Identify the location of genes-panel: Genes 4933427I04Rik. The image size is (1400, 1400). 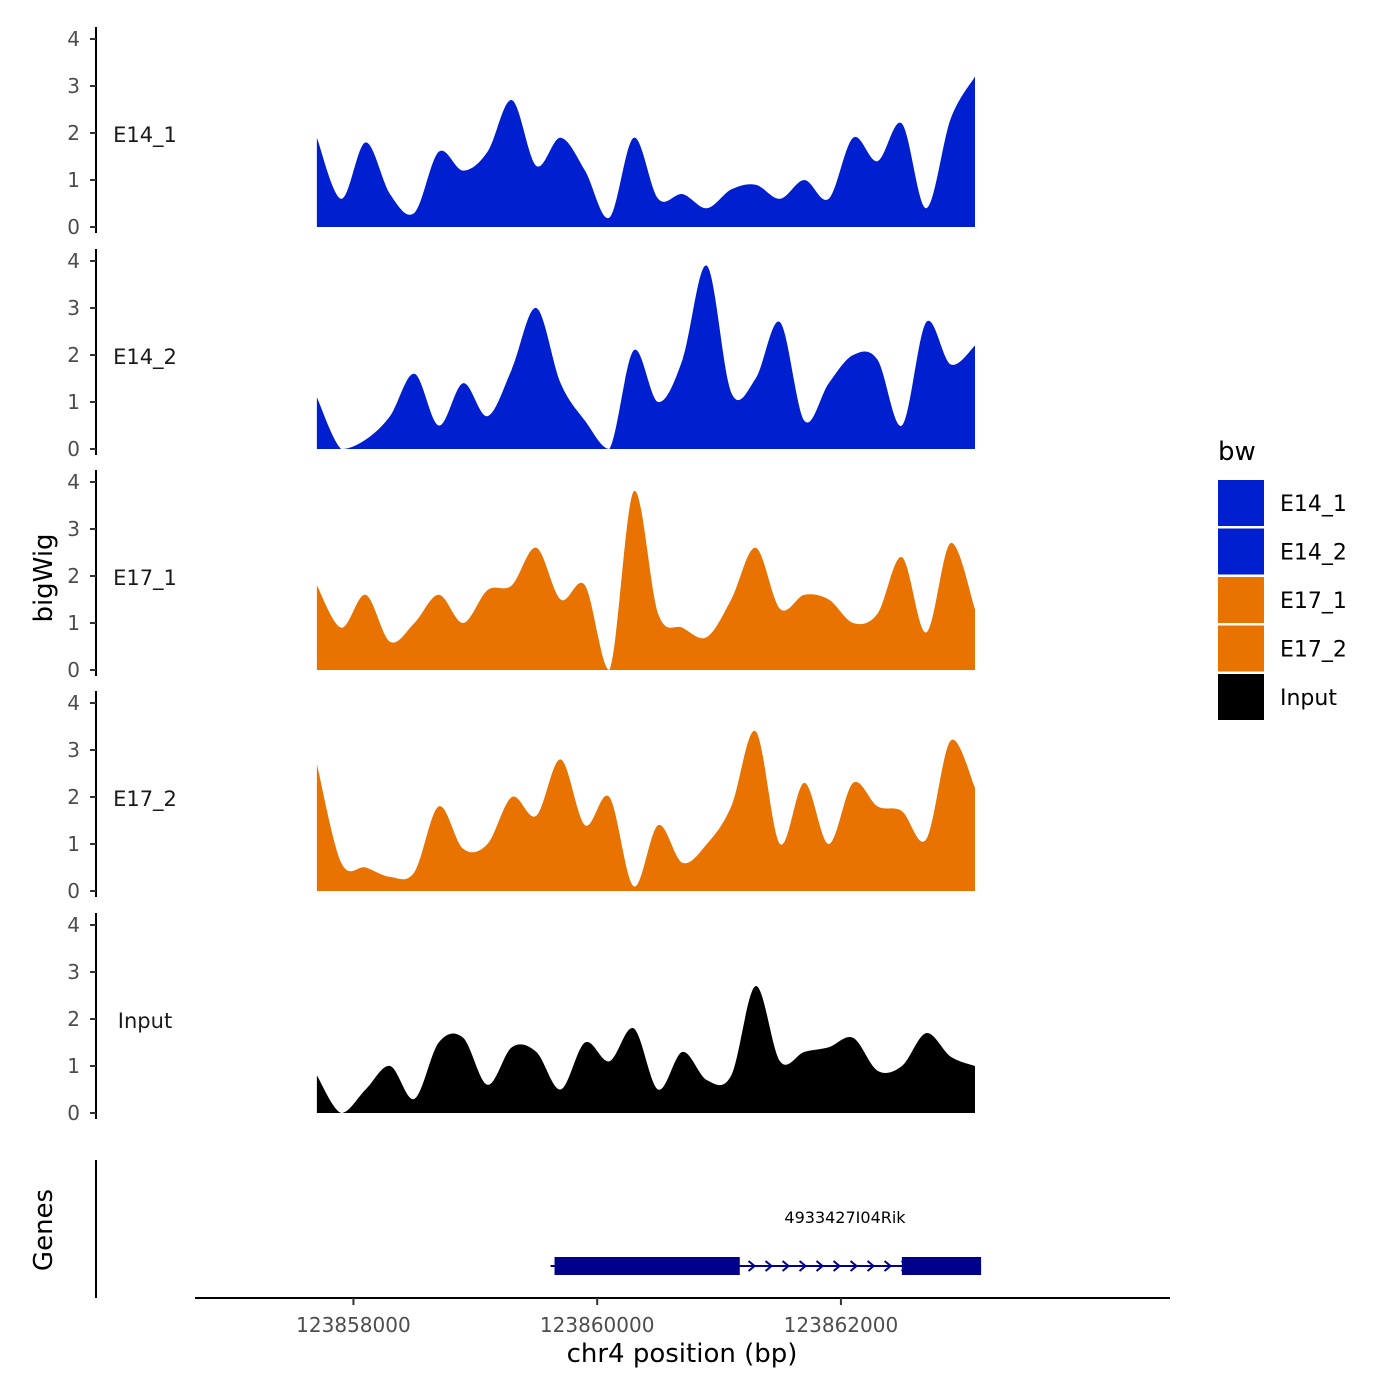
(505, 1229).